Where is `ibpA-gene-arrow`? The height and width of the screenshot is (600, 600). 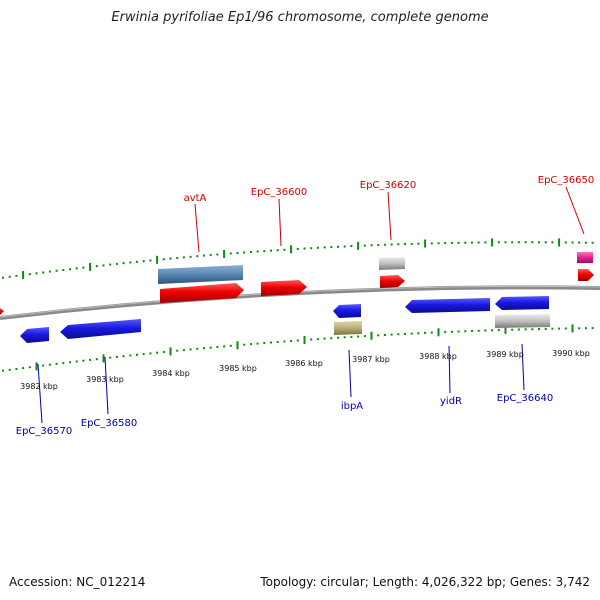 ibpA-gene-arrow is located at coordinates (347, 311).